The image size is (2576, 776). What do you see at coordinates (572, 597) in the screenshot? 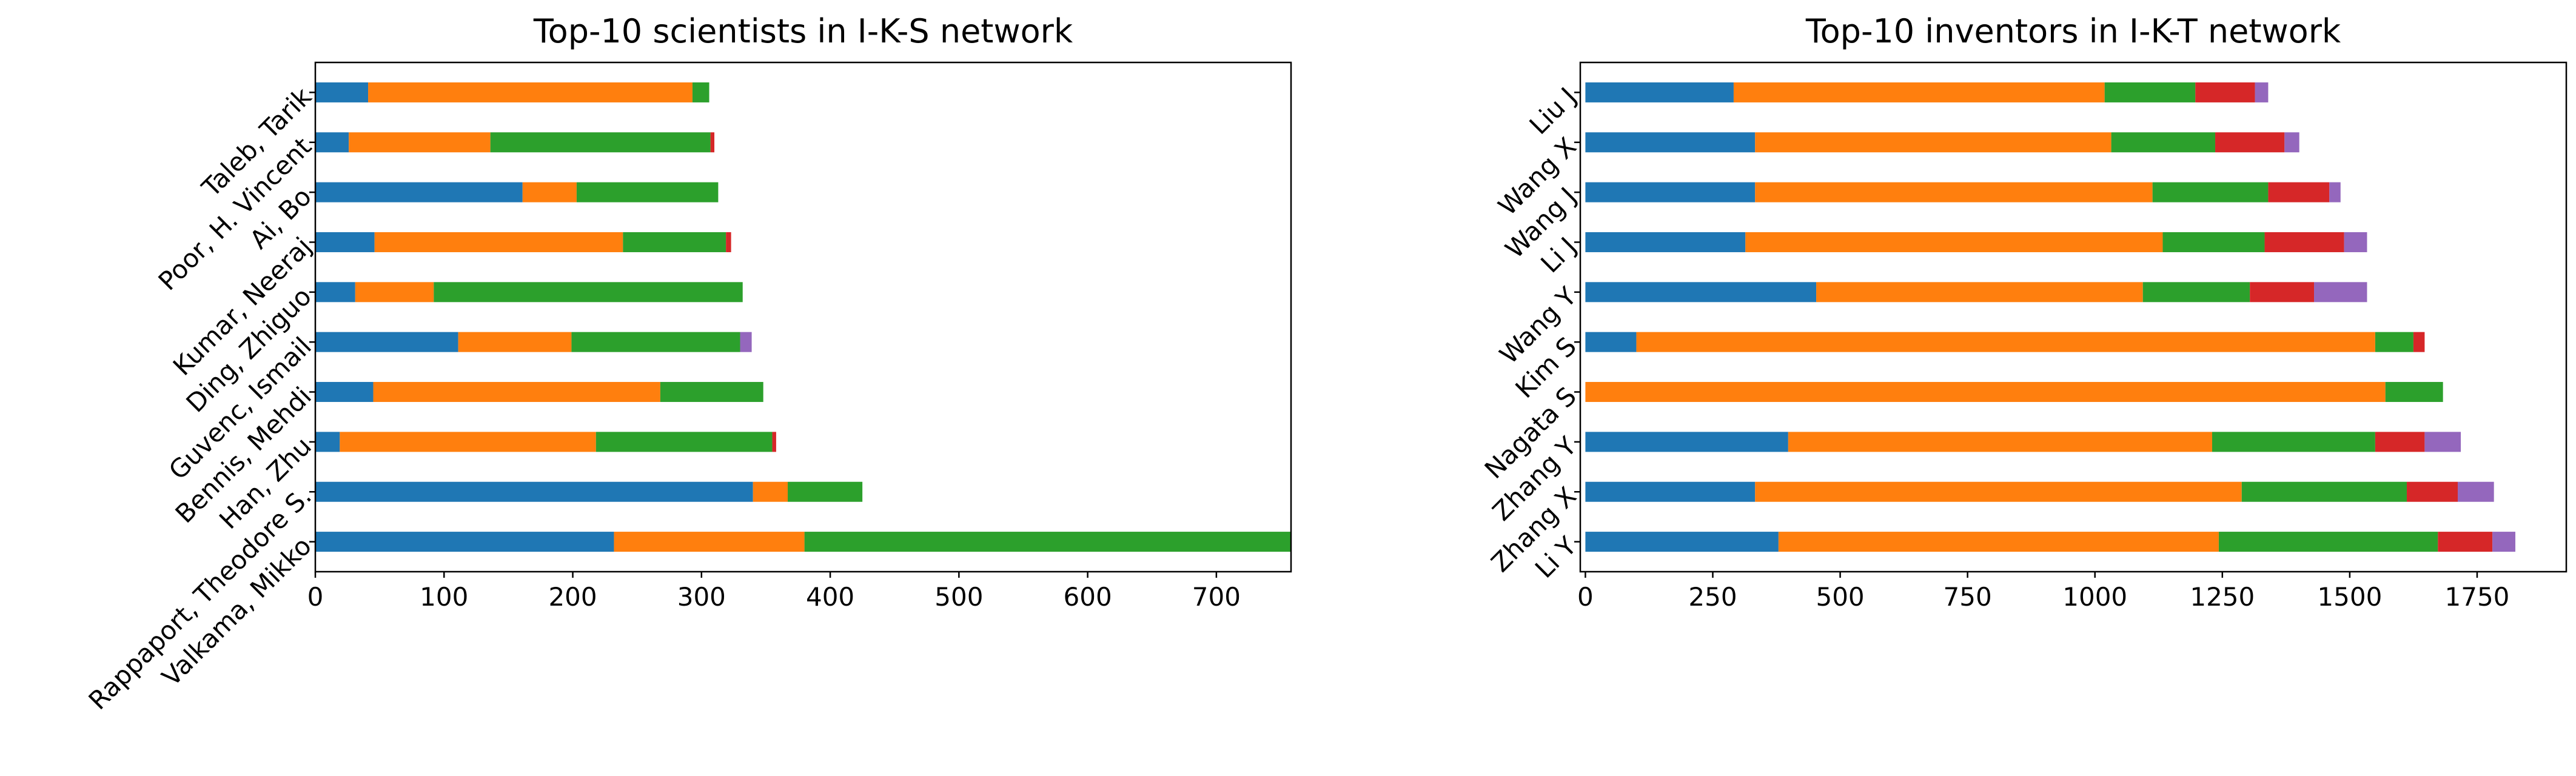
I see `x-tick-label: 200` at bounding box center [572, 597].